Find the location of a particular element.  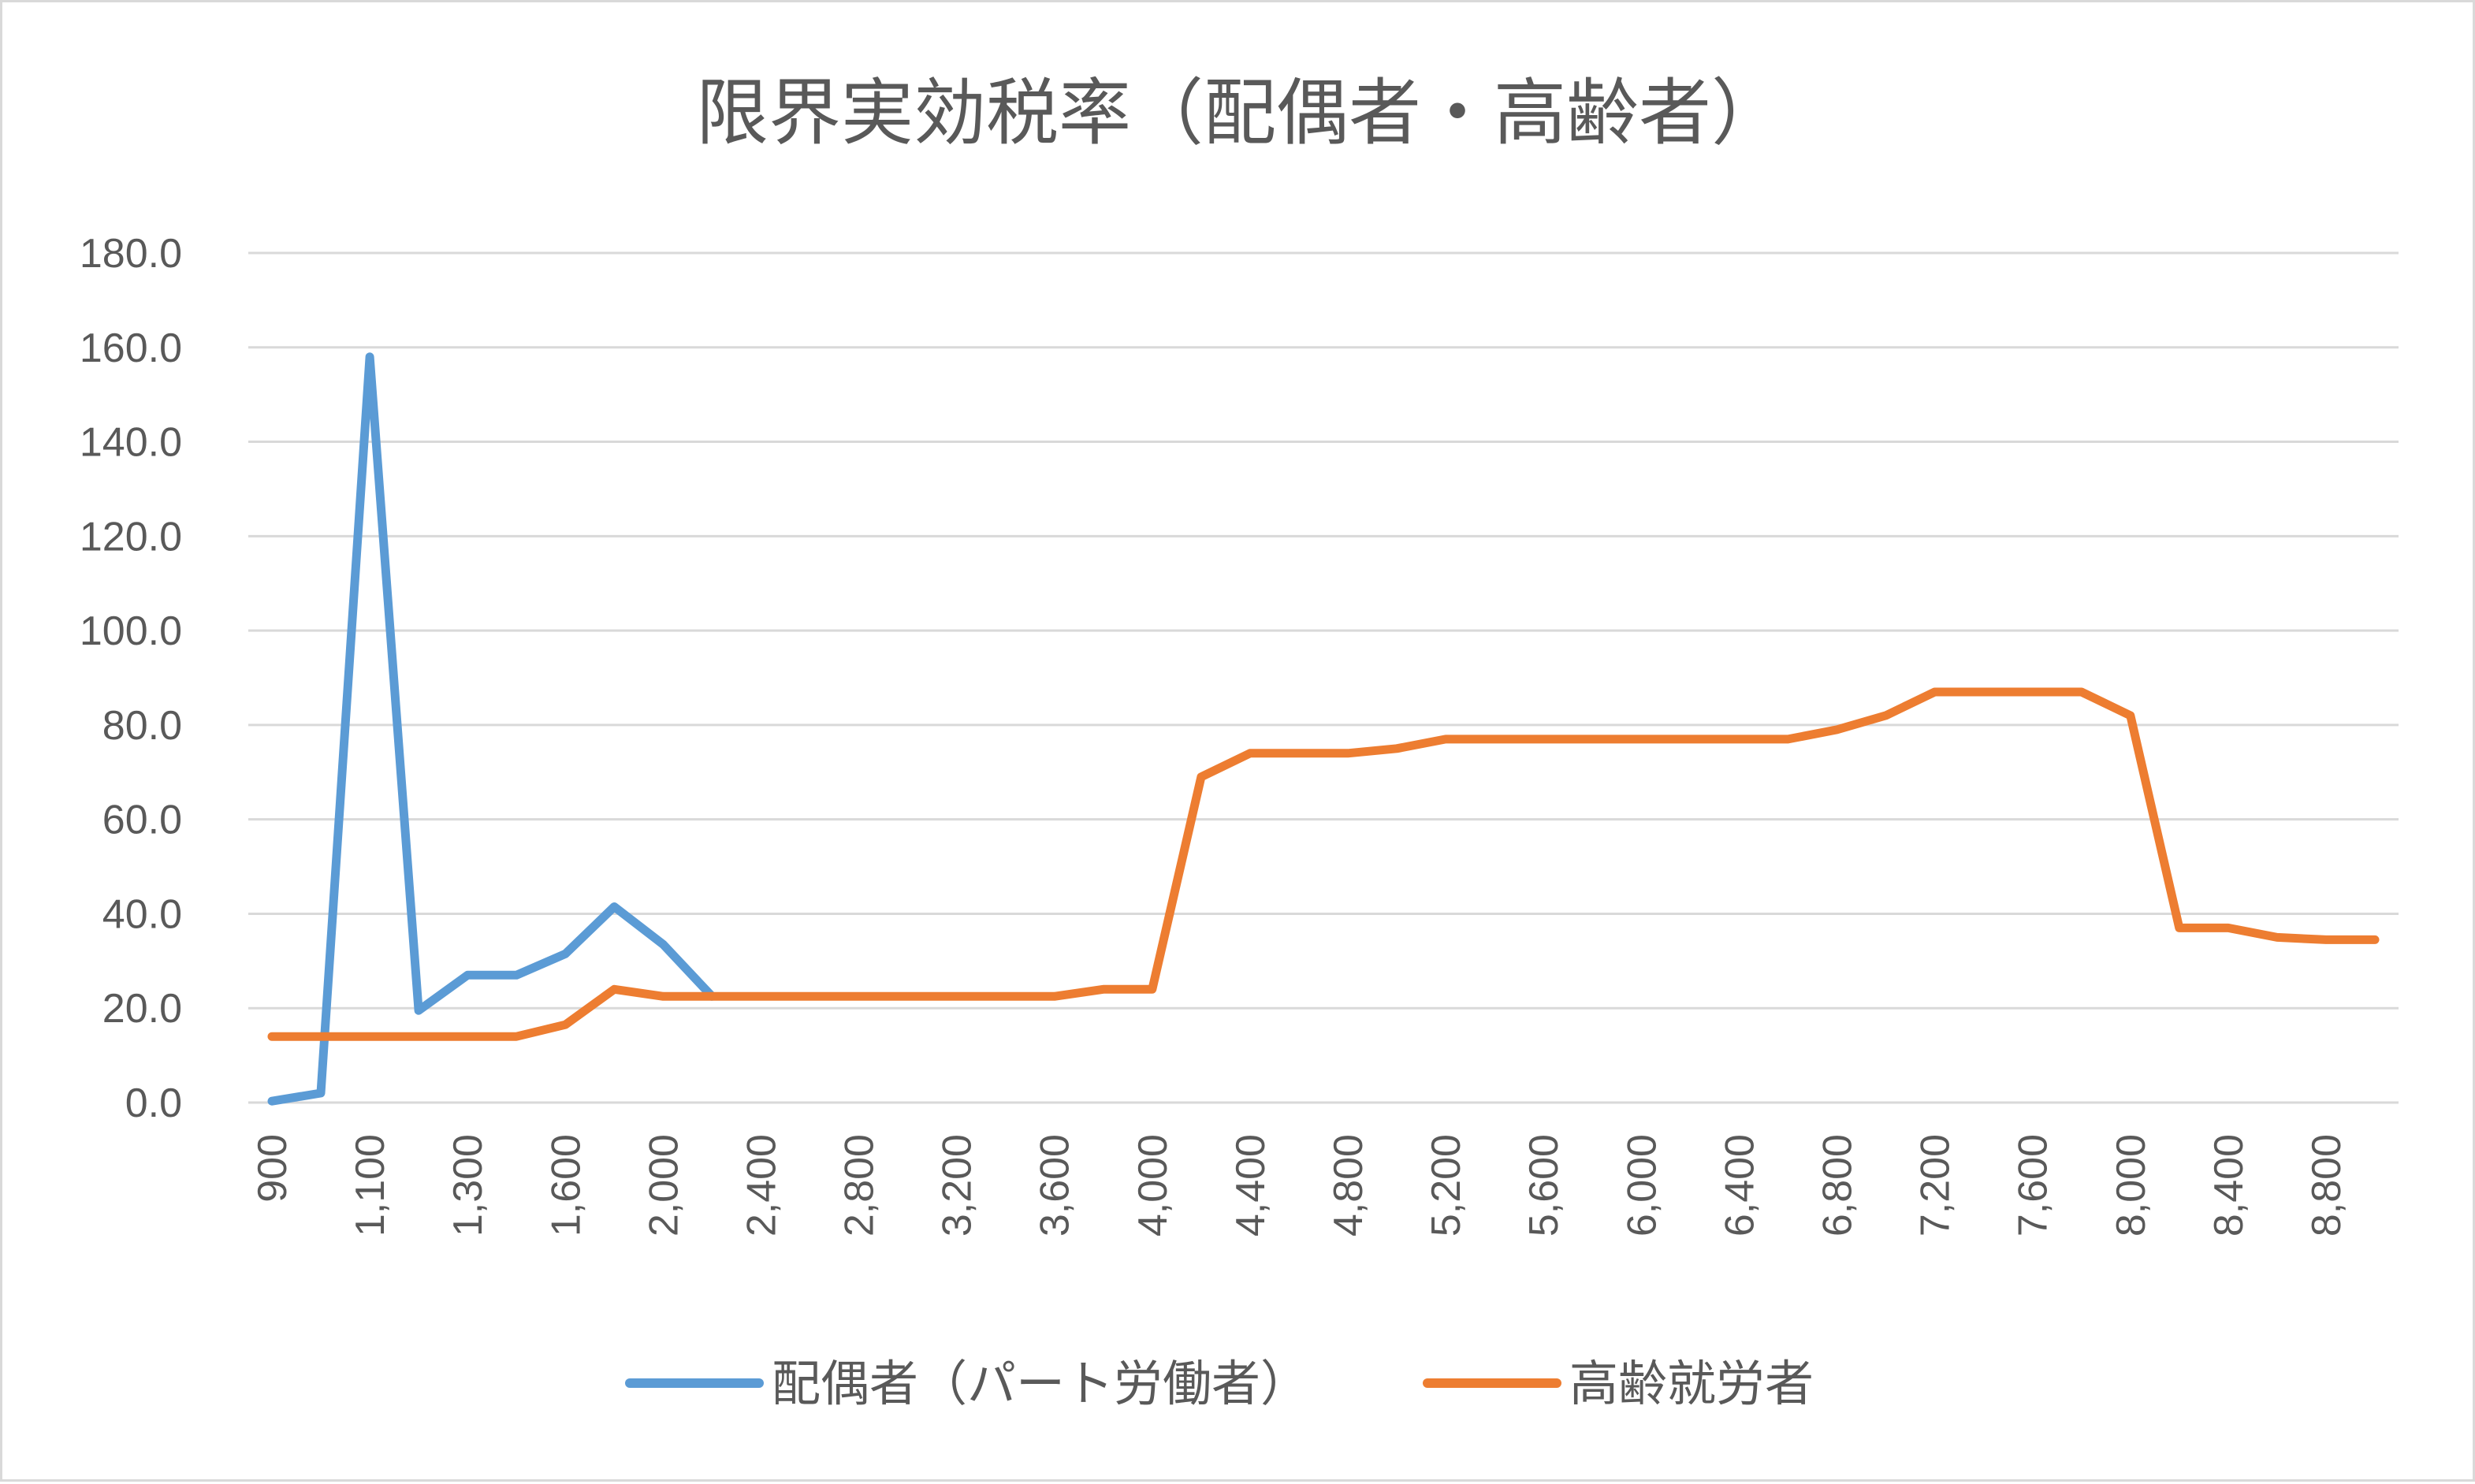

x-tick-label: 5,600 is located at coordinates (1544, 1185).